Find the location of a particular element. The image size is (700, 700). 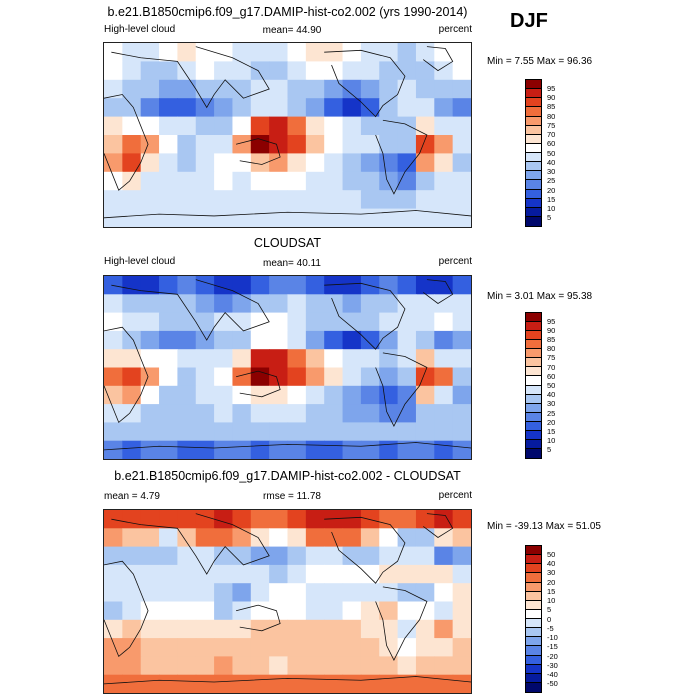

panel-3-units-label: percent is located at coordinates (455, 495).